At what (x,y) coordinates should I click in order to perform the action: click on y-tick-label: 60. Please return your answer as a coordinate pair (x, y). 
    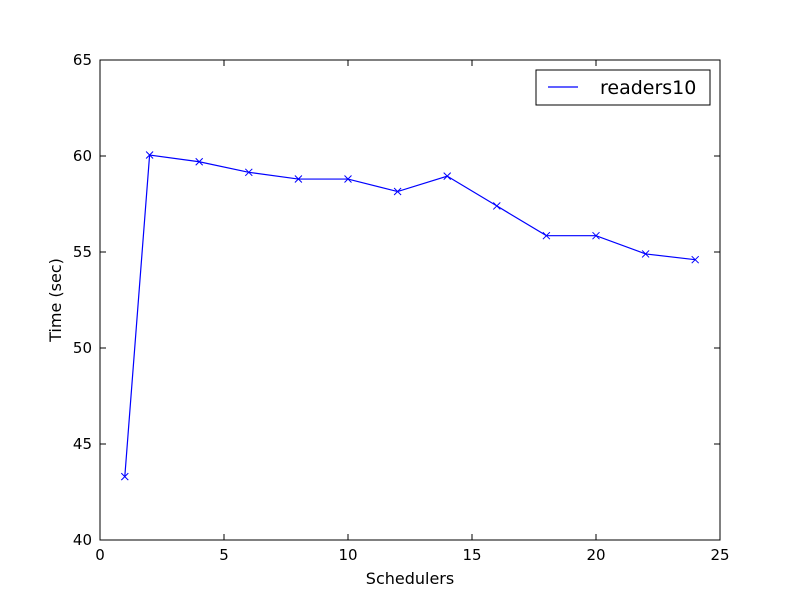
    Looking at the image, I should click on (82, 156).